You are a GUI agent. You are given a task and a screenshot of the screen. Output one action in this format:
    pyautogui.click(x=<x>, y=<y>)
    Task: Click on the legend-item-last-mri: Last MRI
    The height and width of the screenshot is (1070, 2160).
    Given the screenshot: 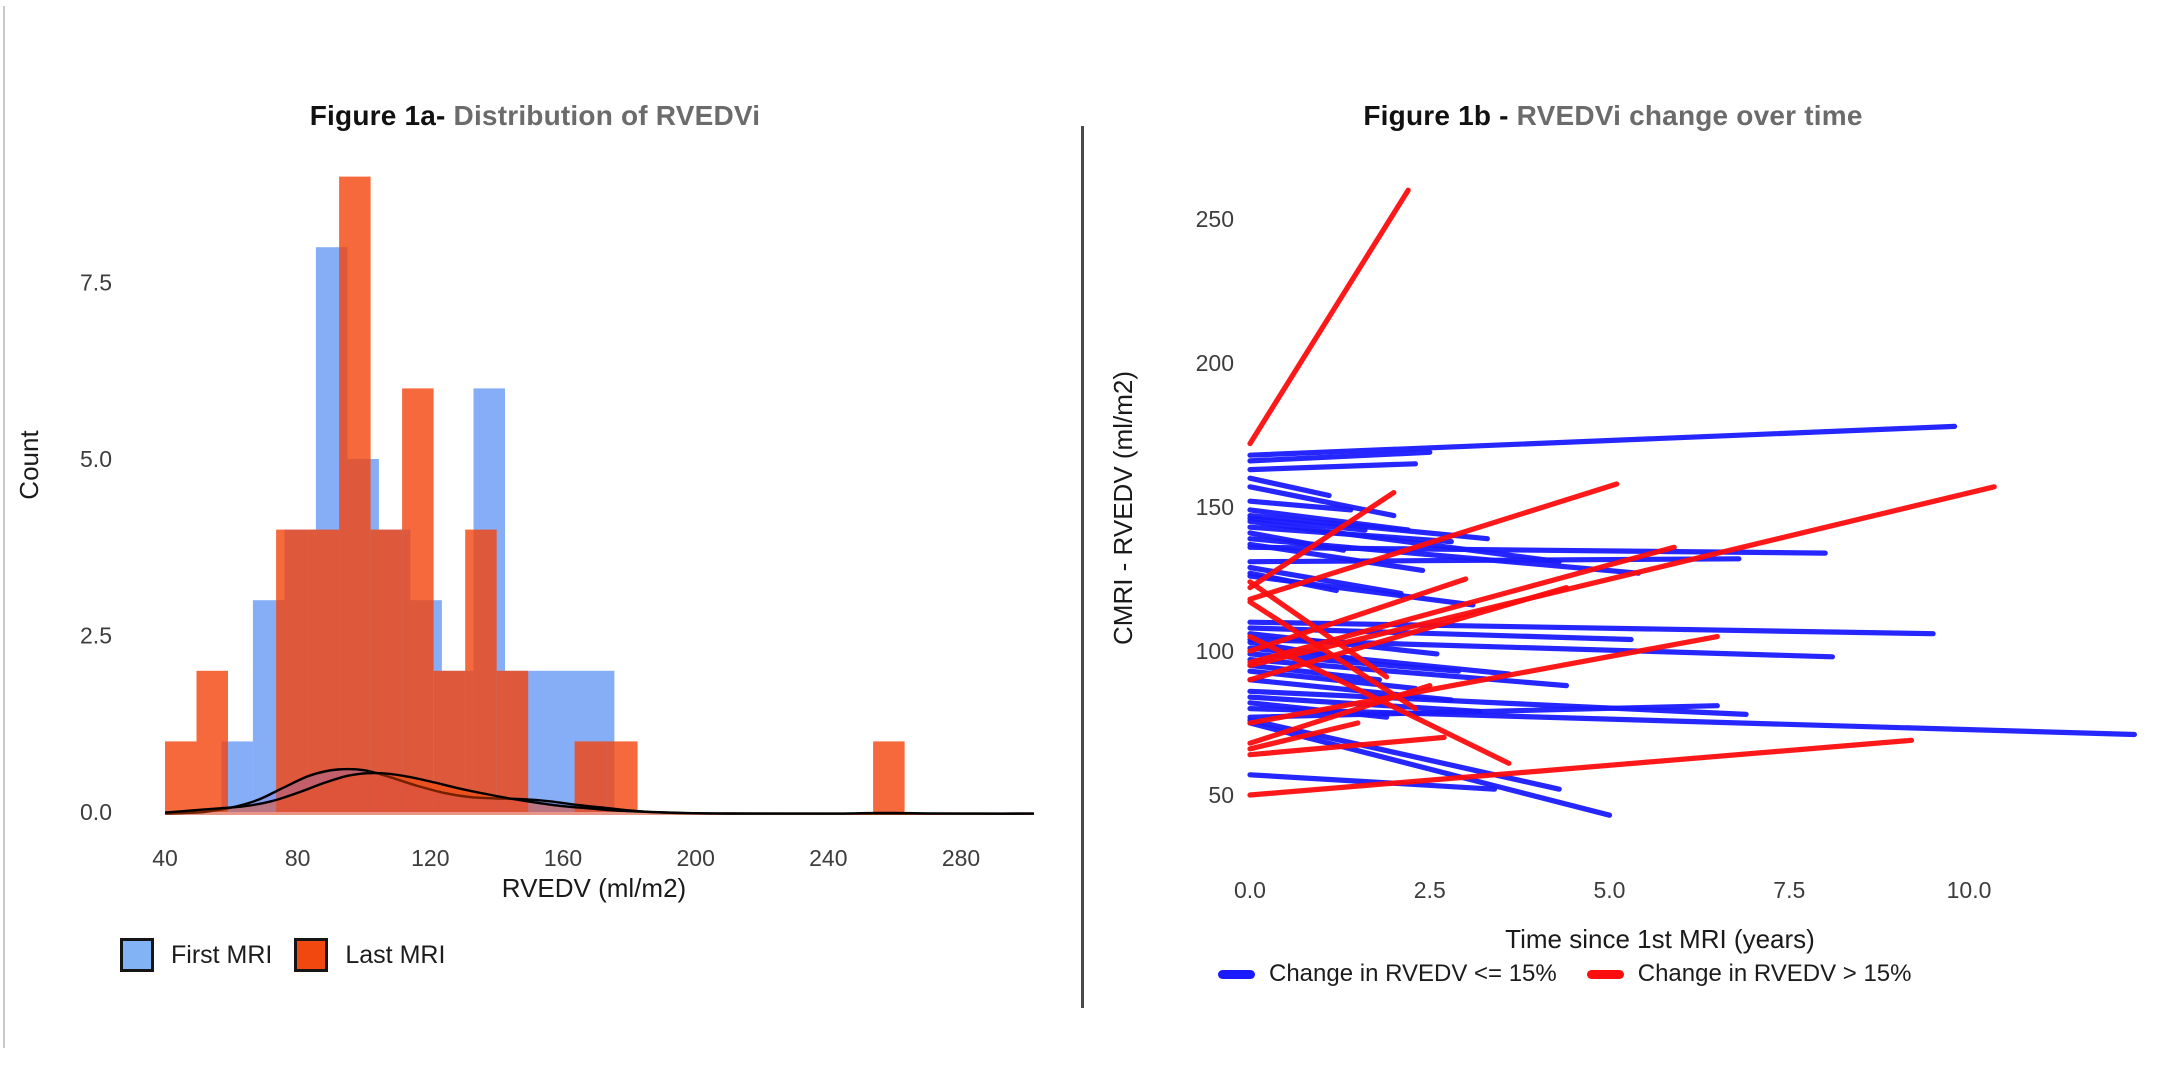 What is the action you would take?
    pyautogui.click(x=369, y=955)
    